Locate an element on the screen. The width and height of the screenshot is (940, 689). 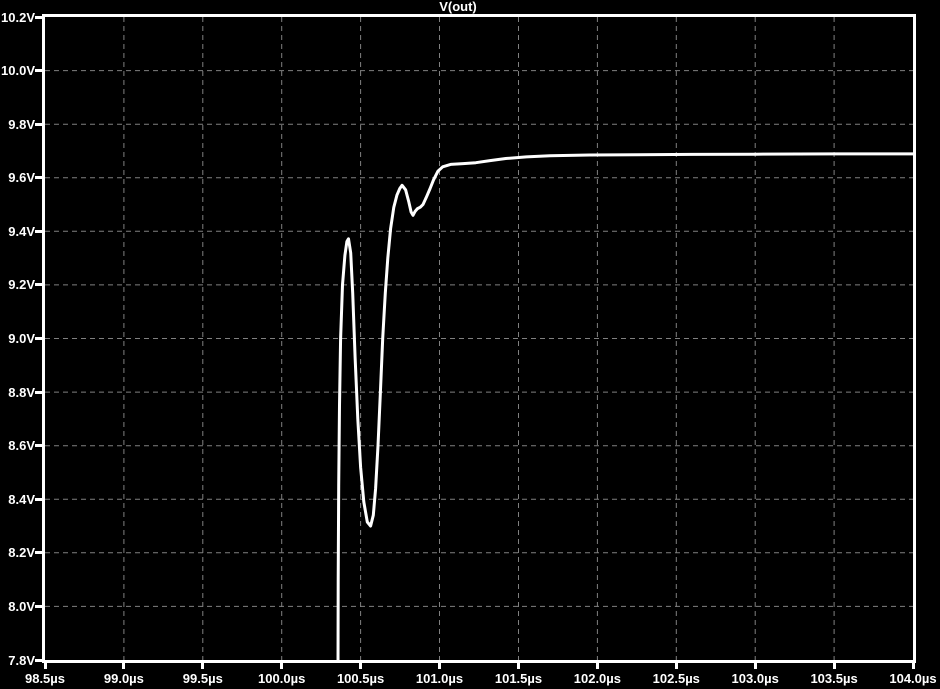
y-tick-label: 9.8V is located at coordinates (21, 124).